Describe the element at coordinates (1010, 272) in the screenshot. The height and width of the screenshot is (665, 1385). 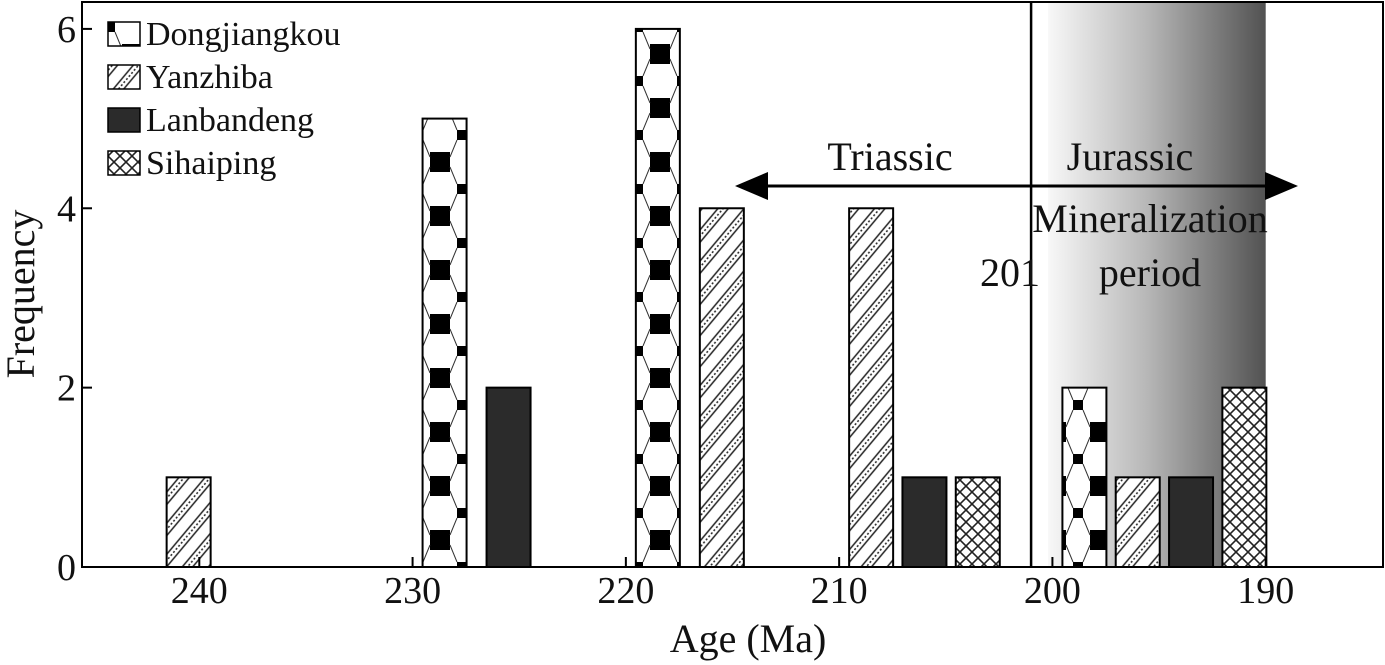
I see `boundary-age-label: 201` at that location.